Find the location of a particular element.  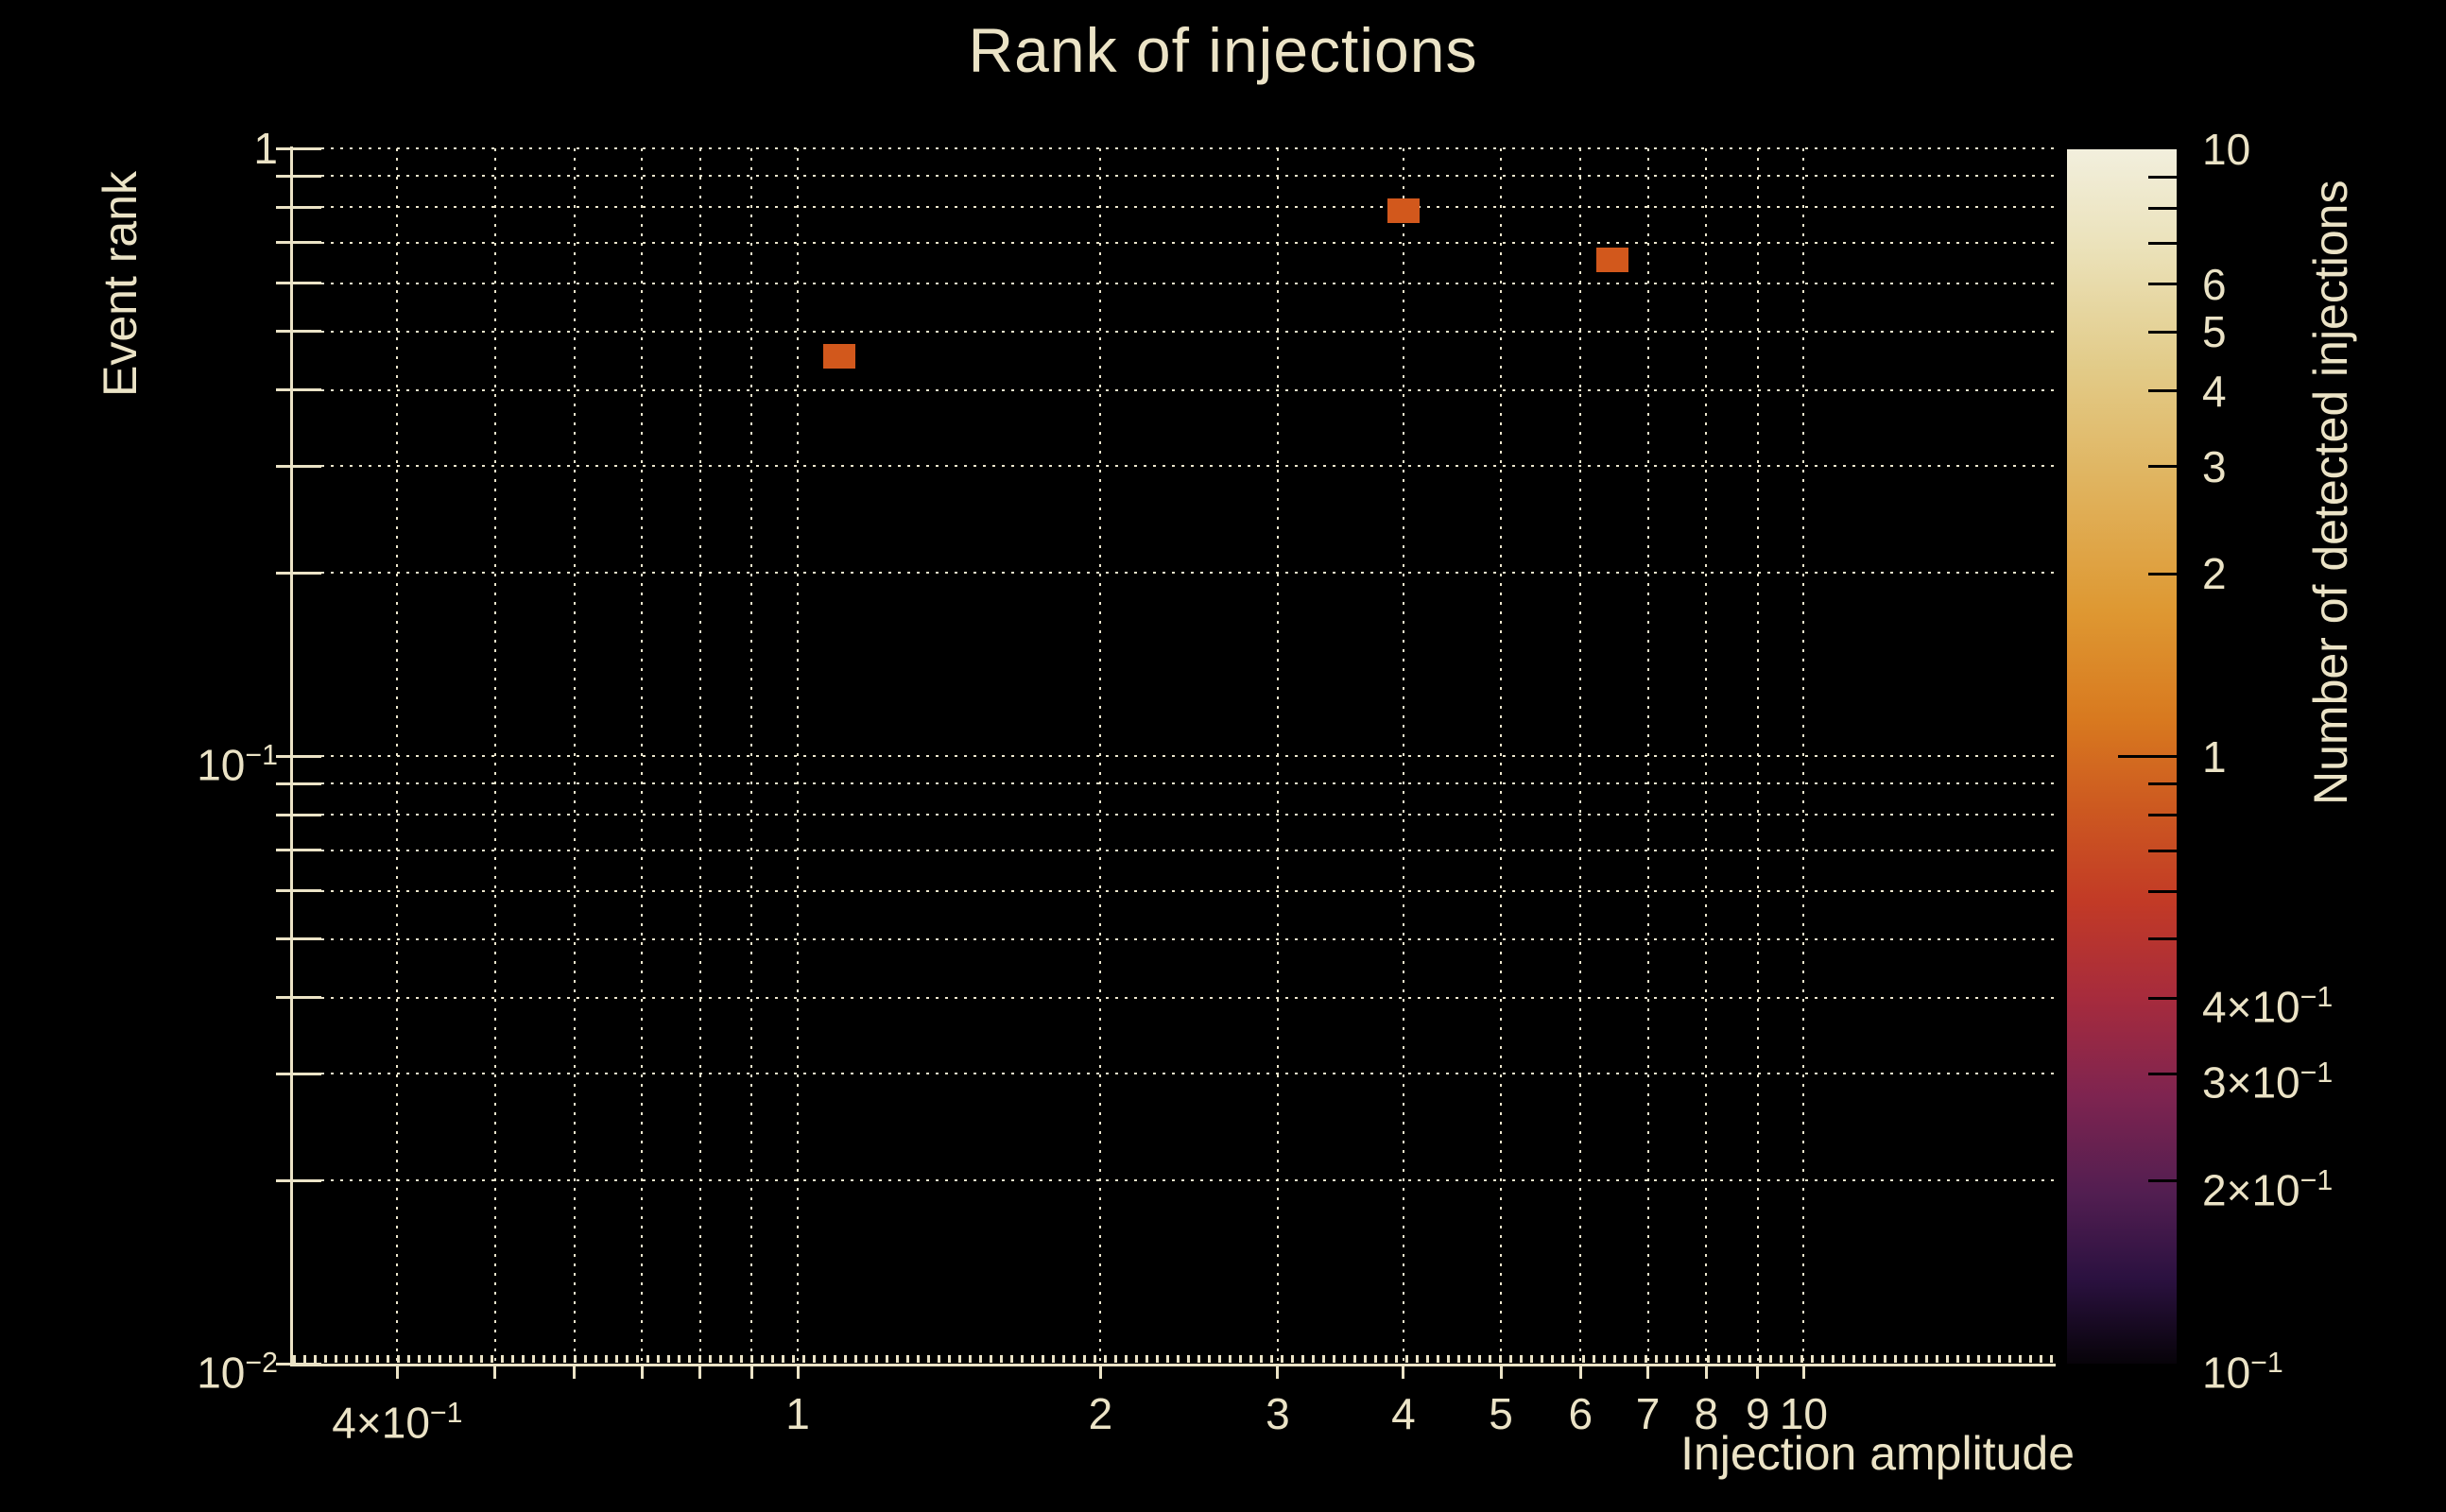

x-tick-label: 9 is located at coordinates (1757, 1413).